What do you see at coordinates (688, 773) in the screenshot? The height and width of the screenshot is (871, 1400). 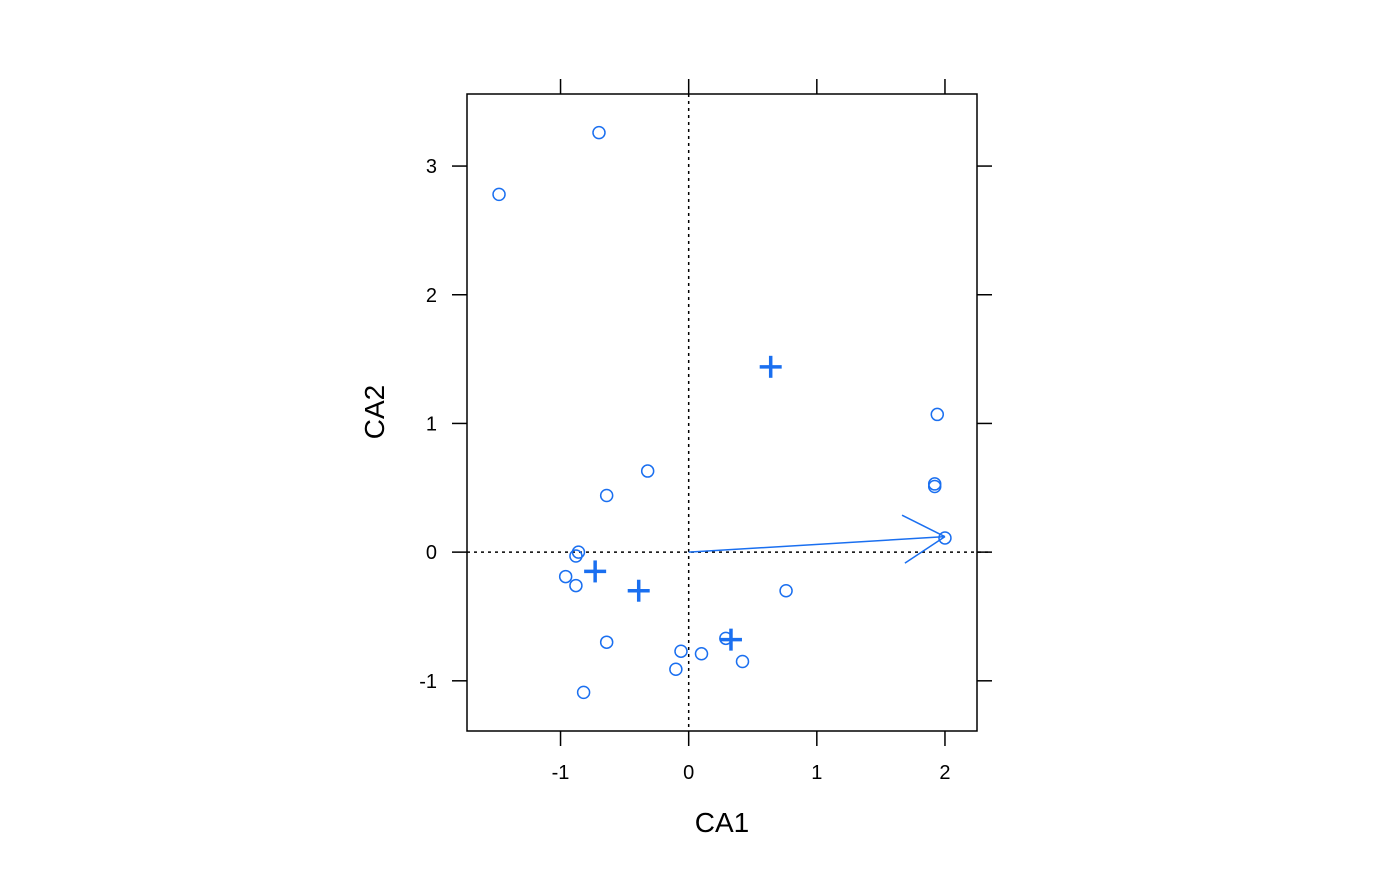 I see `x-tick-label: 0` at bounding box center [688, 773].